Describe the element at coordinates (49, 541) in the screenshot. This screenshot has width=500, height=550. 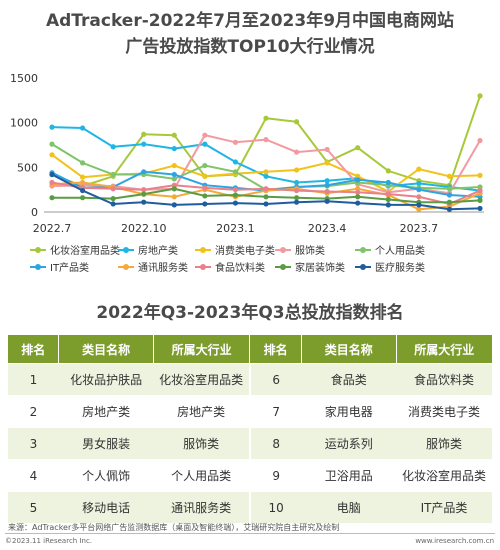
I see `copyright-text: ©2023.11 iResearch Inc.` at that location.